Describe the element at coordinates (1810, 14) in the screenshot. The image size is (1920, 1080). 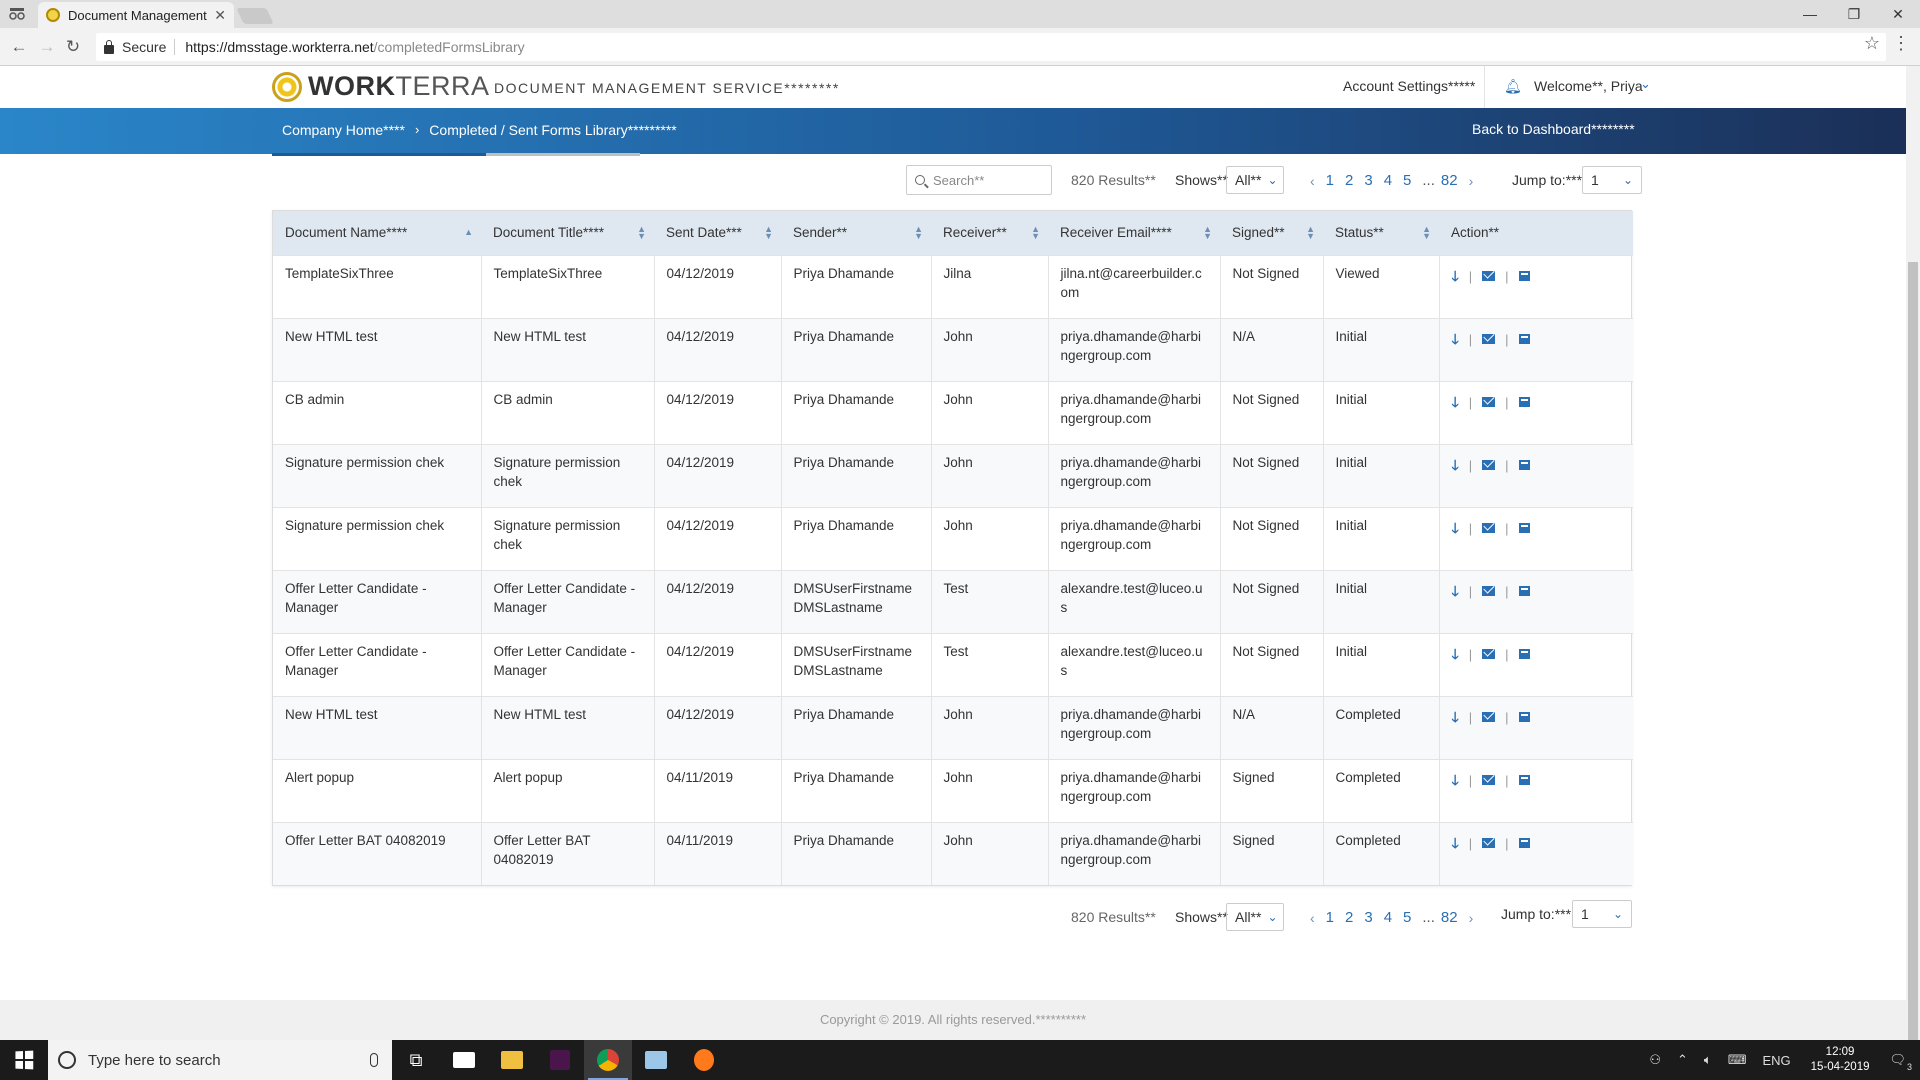
I see `minimize-icon: —` at that location.